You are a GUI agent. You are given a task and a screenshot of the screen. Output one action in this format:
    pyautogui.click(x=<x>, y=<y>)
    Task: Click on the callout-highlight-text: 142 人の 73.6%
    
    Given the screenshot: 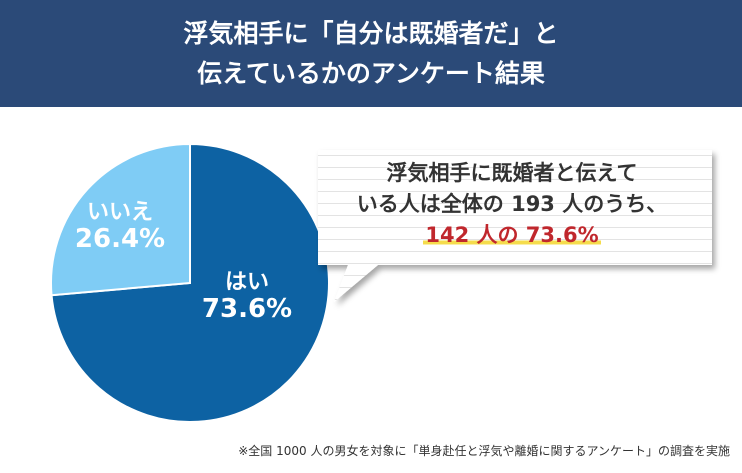 What is the action you would take?
    pyautogui.click(x=512, y=235)
    